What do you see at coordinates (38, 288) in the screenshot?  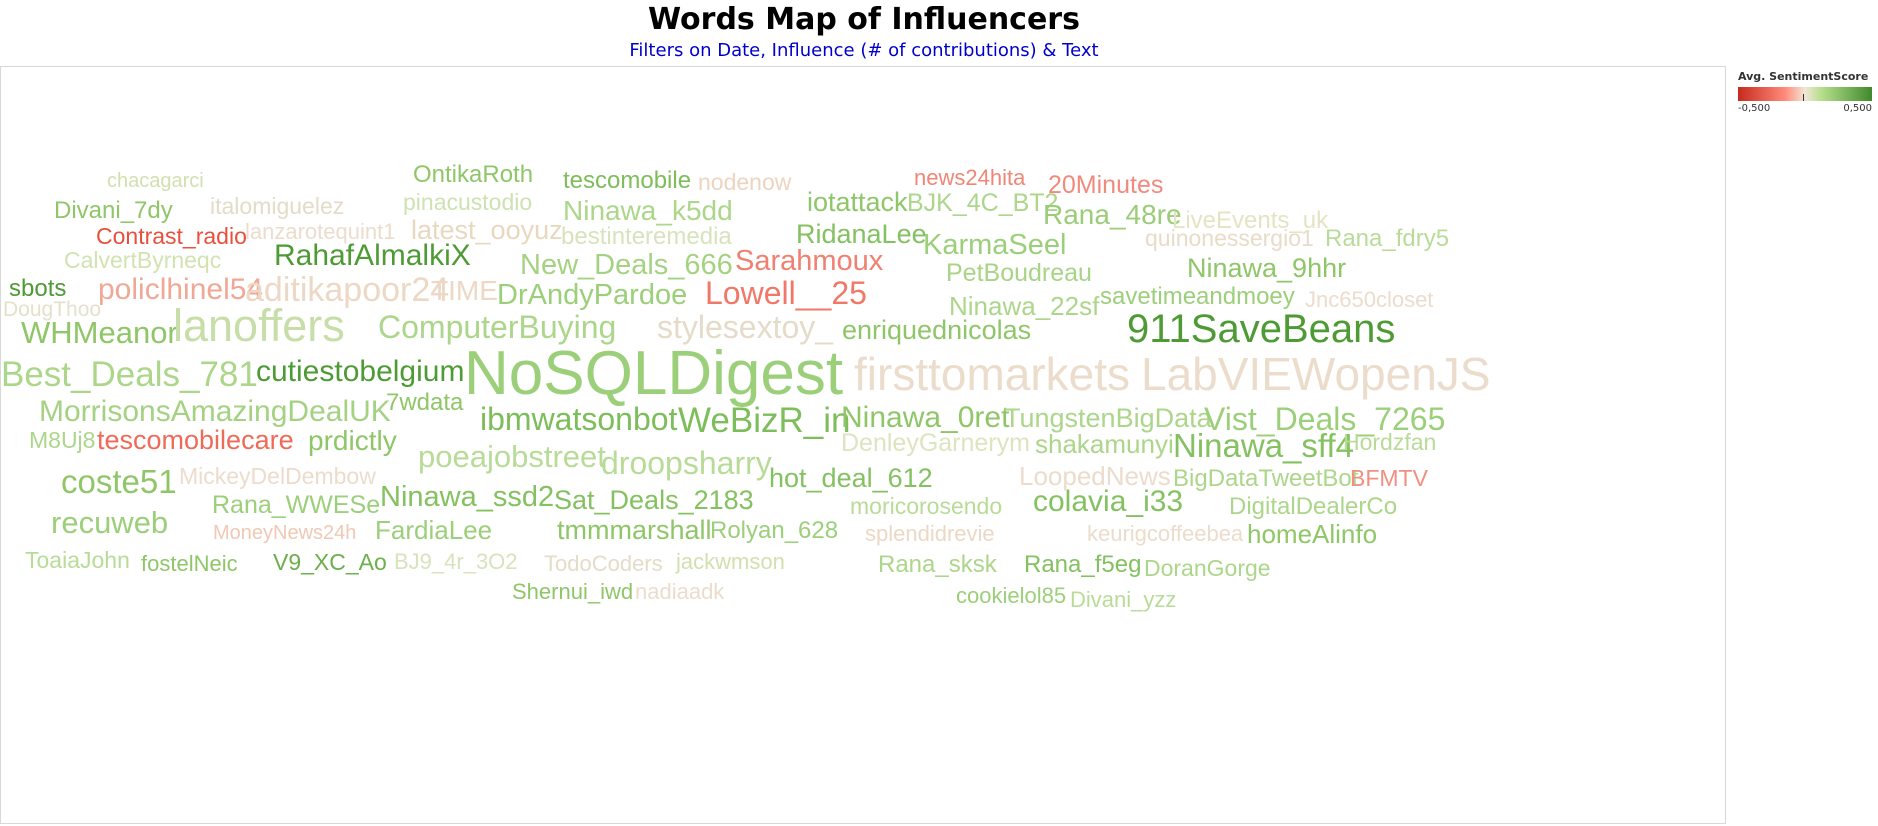 I see `word-label: sbots` at bounding box center [38, 288].